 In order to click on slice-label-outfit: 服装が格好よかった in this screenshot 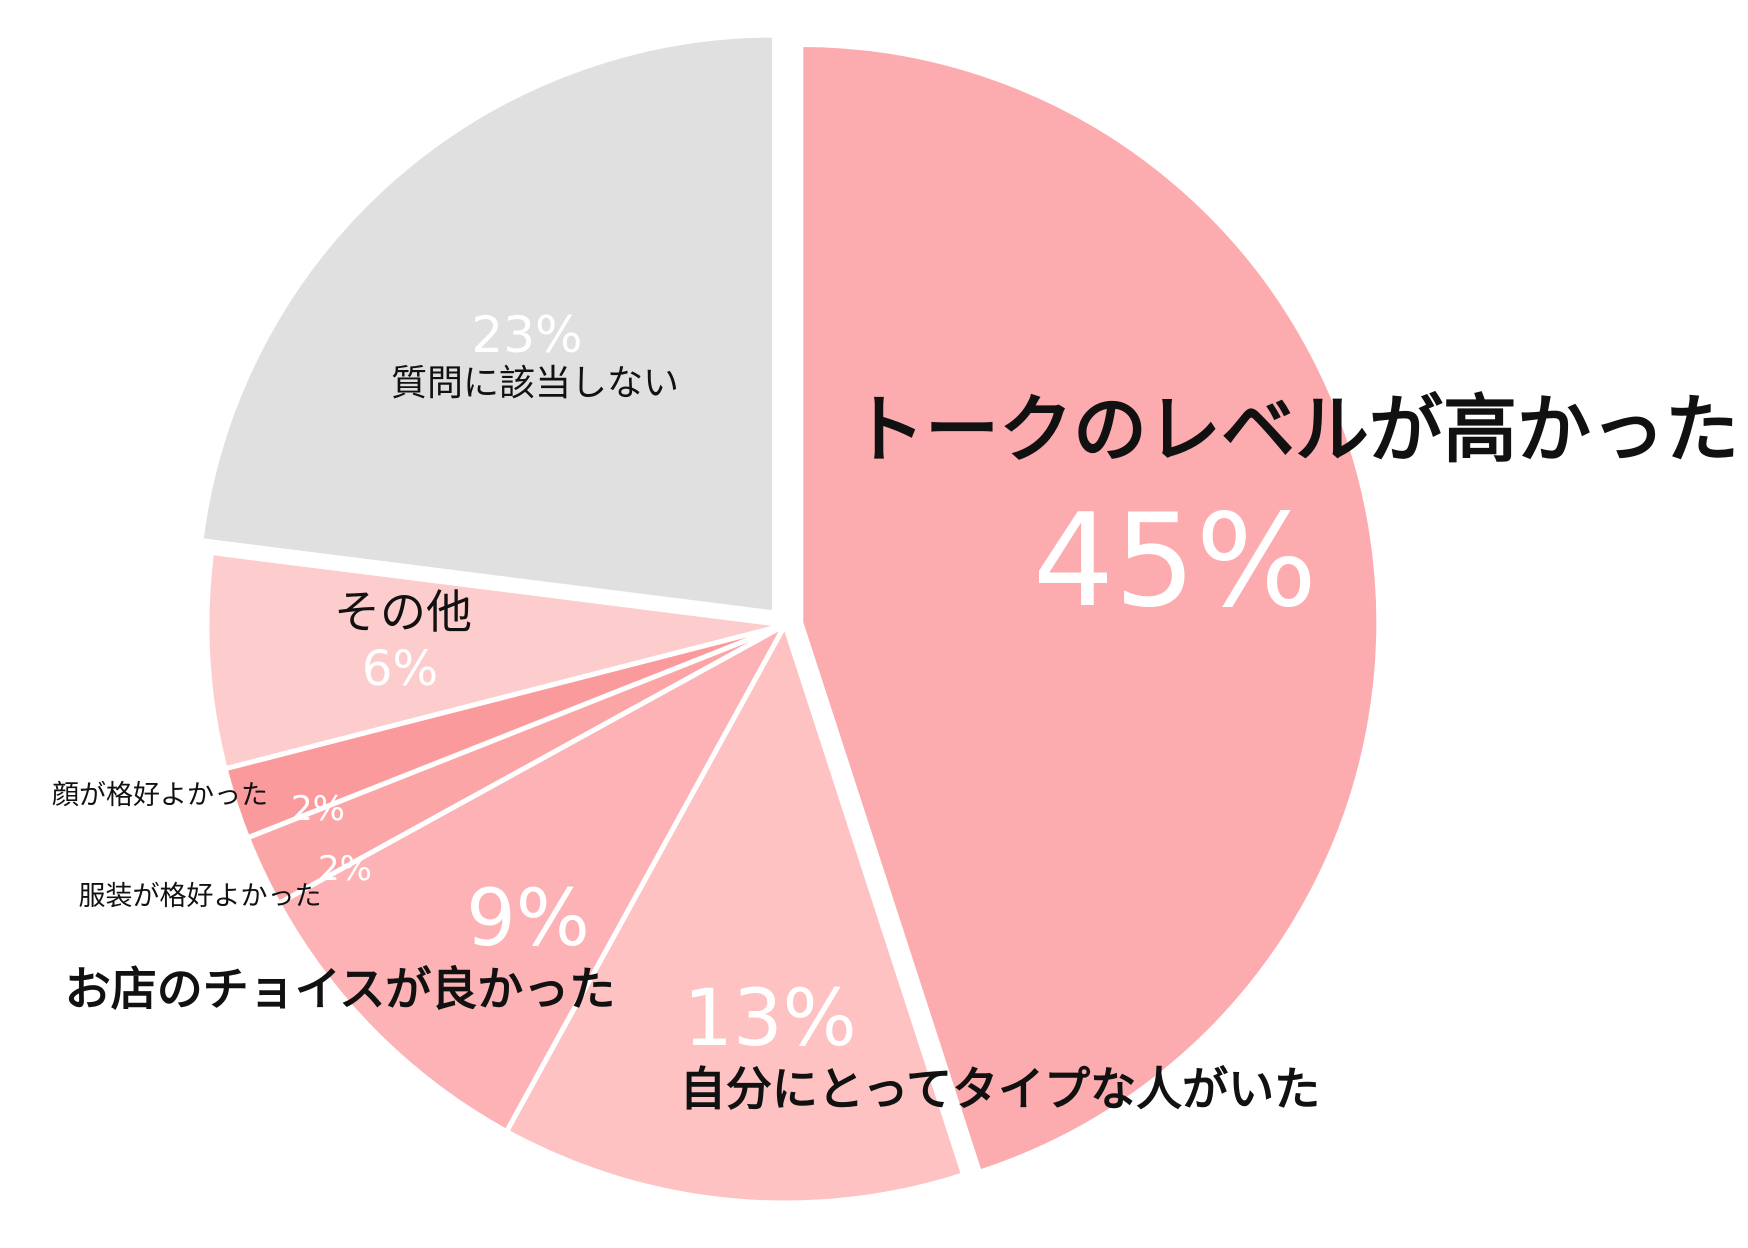, I will do `click(200, 896)`.